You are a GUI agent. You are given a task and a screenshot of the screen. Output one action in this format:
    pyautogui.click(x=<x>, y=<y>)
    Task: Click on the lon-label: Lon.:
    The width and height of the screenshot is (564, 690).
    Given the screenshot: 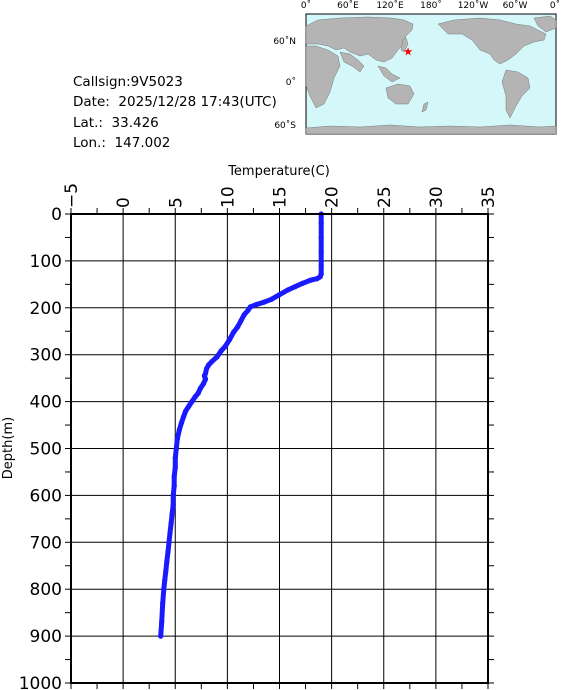 What is the action you would take?
    pyautogui.click(x=89, y=142)
    